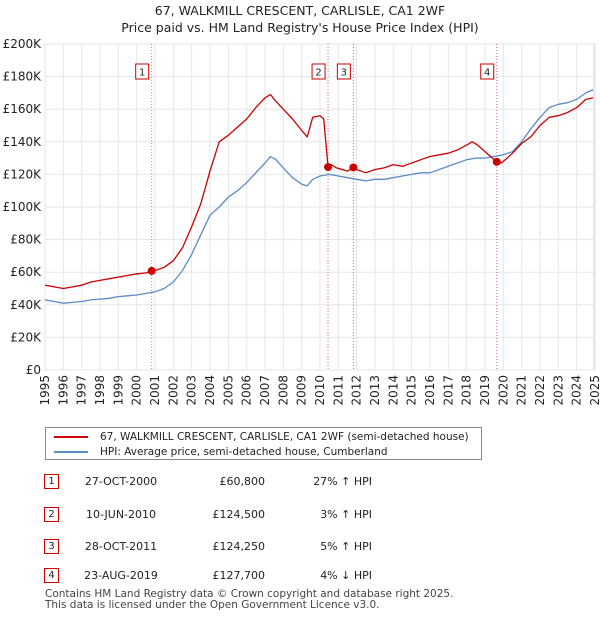 Image resolution: width=600 pixels, height=620 pixels. I want to click on transaction-badge: 3, so click(51, 546).